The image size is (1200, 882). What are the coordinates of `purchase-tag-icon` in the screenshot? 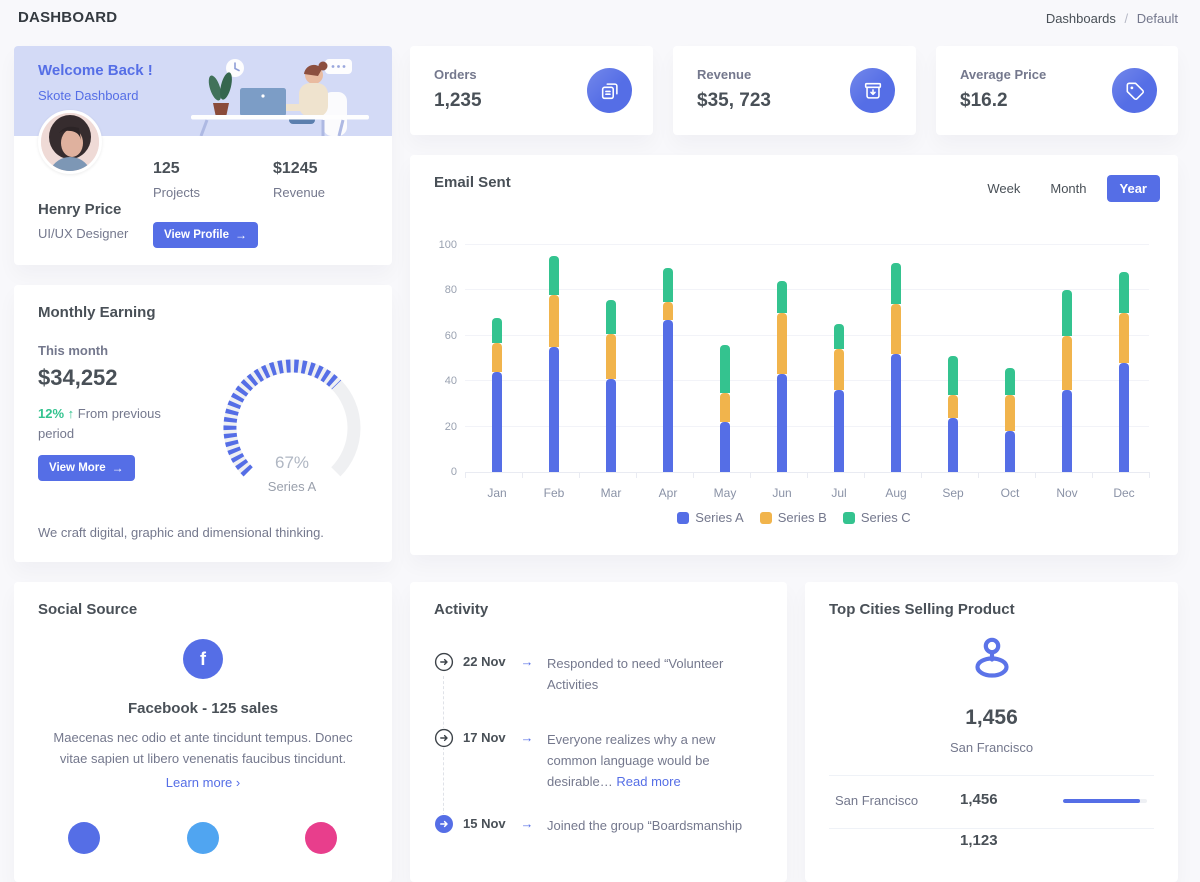 It's located at (1134, 90).